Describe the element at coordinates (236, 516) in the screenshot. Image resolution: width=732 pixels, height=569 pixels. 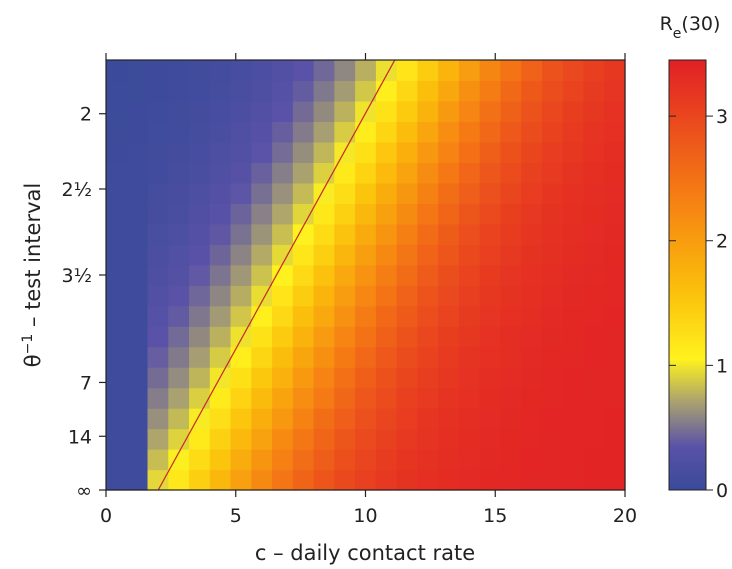
I see `x-tick-label: 5` at that location.